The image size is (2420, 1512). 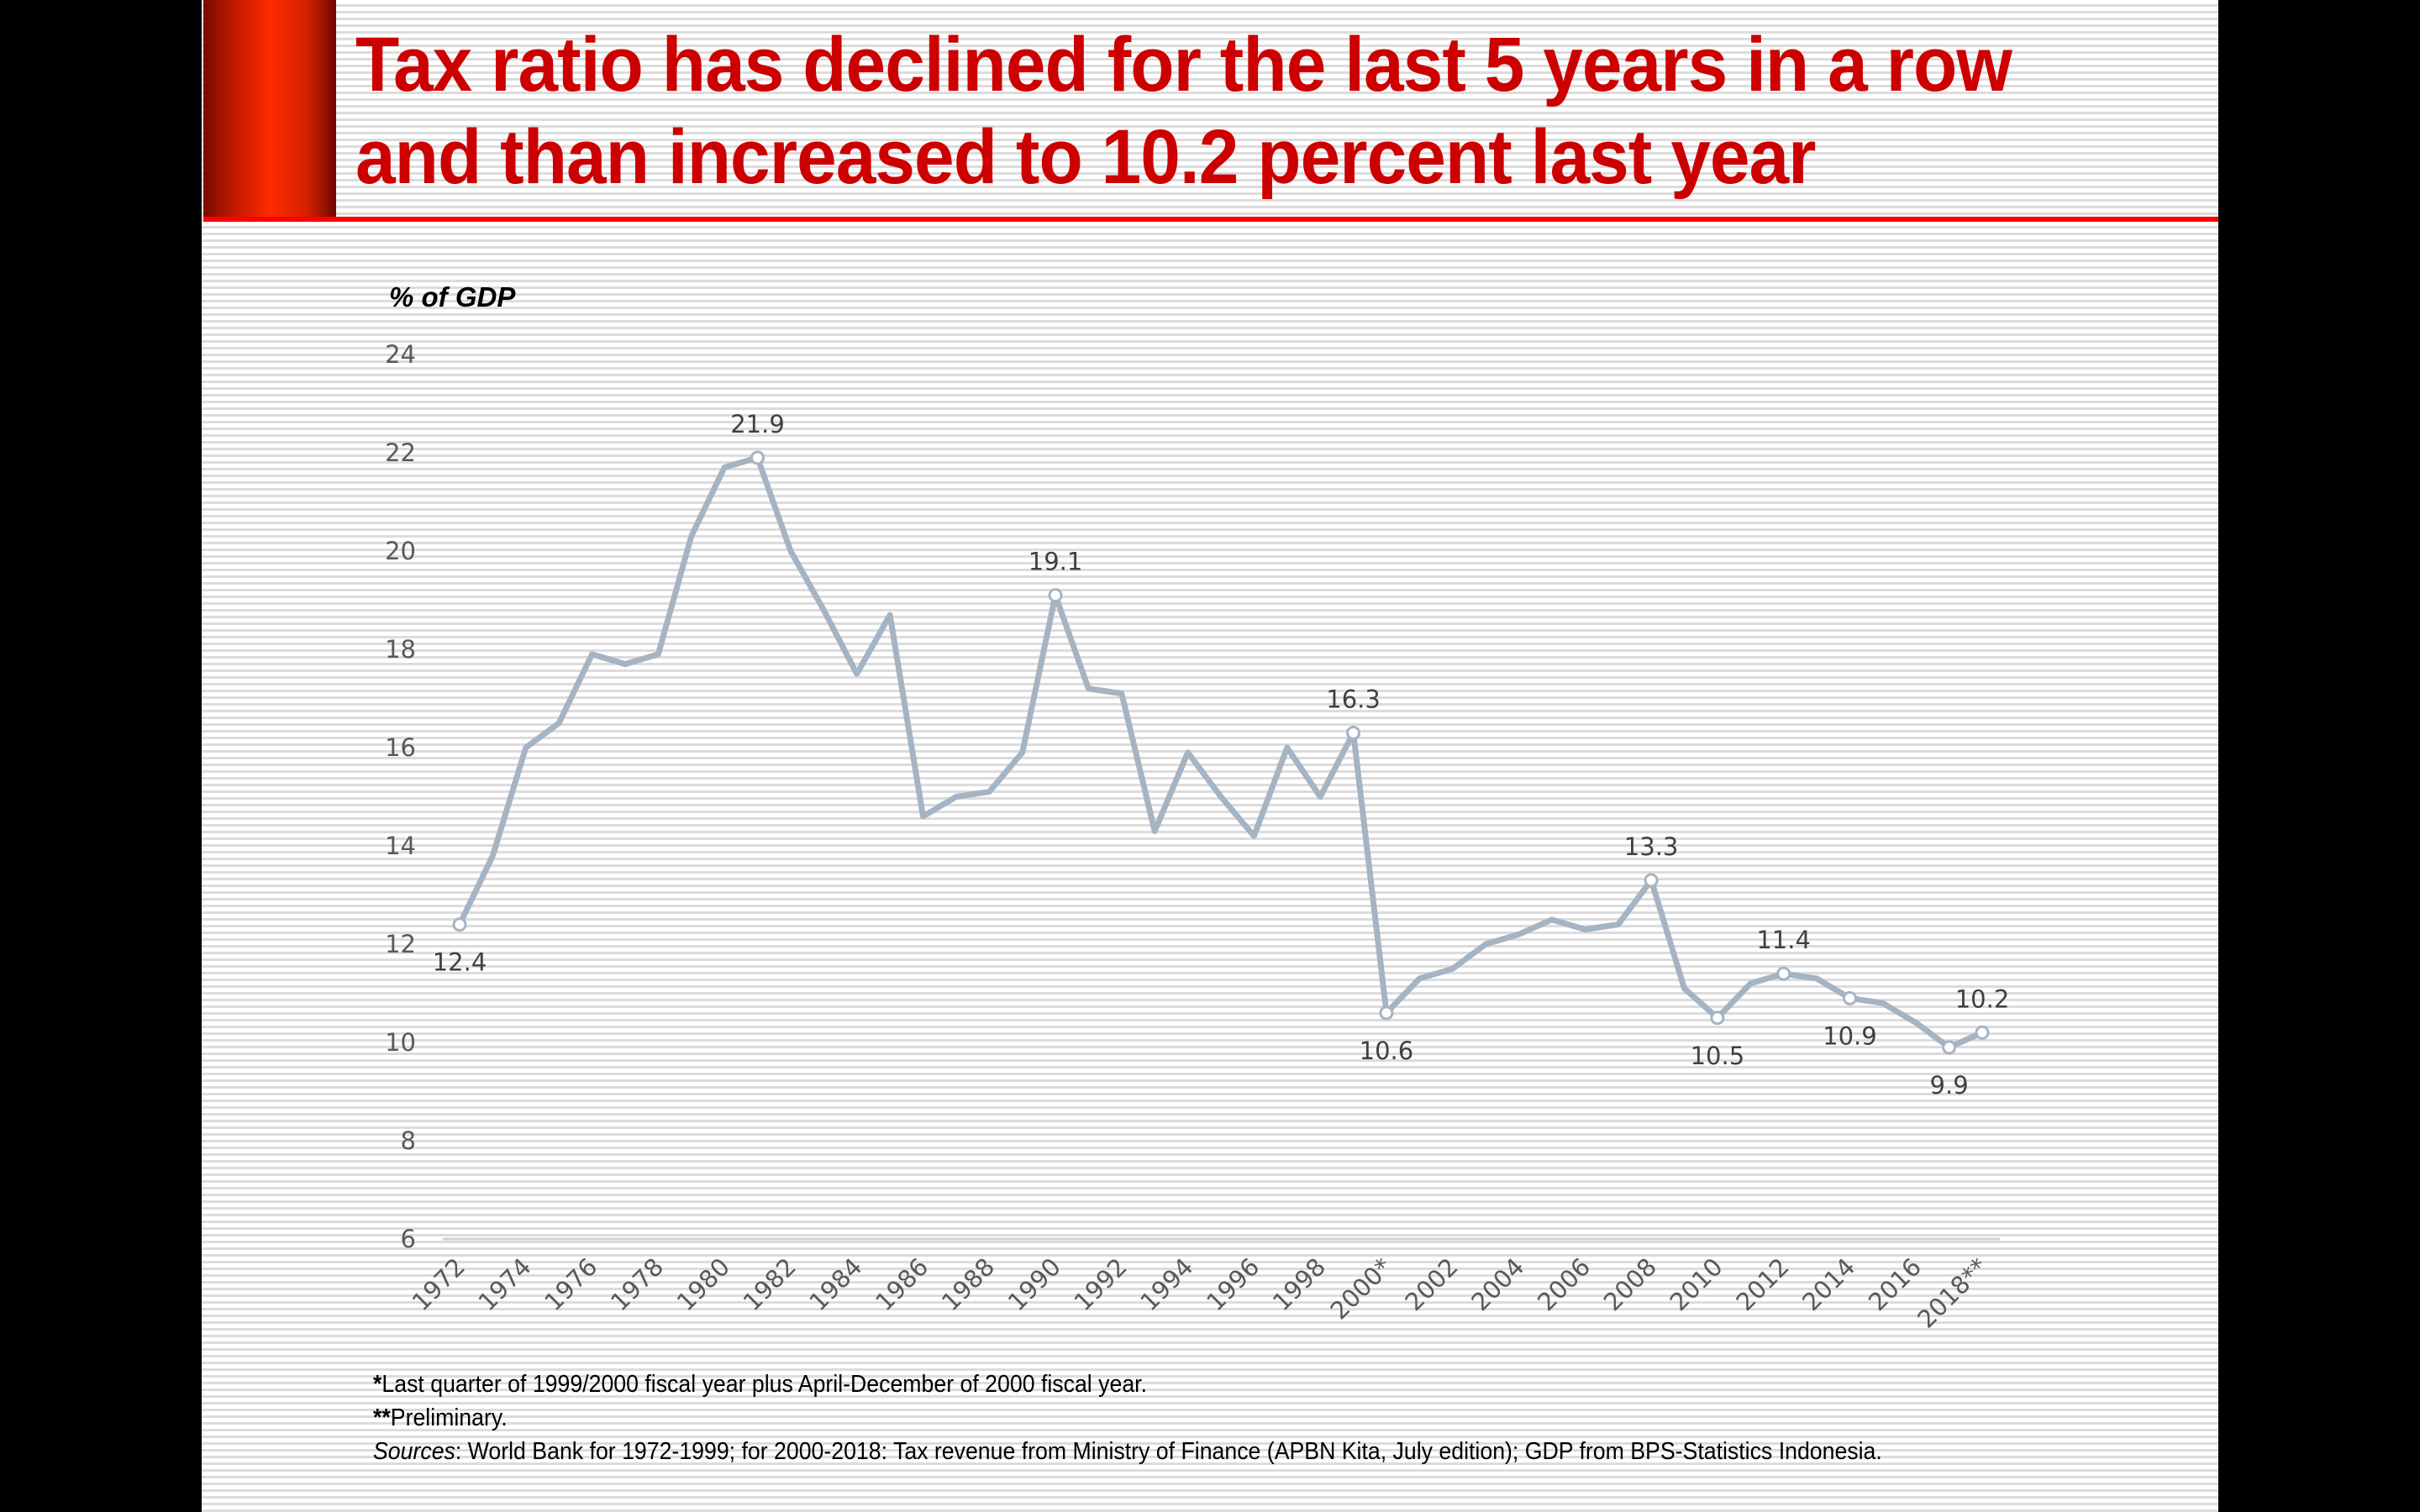 I want to click on footnote-2: **Preliminary., so click(x=1224, y=1418).